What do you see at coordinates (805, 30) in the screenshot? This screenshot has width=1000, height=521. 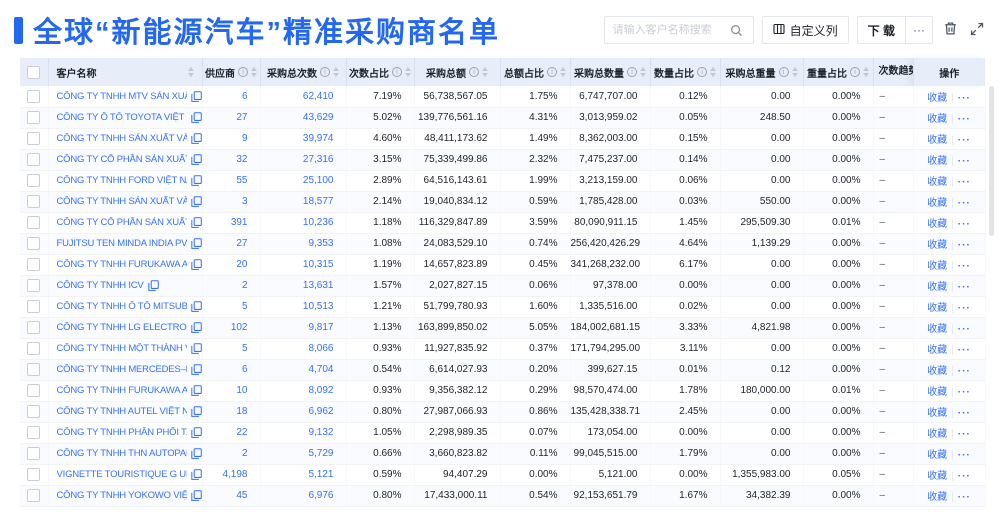 I see `customize-columns-button: 自定义列` at bounding box center [805, 30].